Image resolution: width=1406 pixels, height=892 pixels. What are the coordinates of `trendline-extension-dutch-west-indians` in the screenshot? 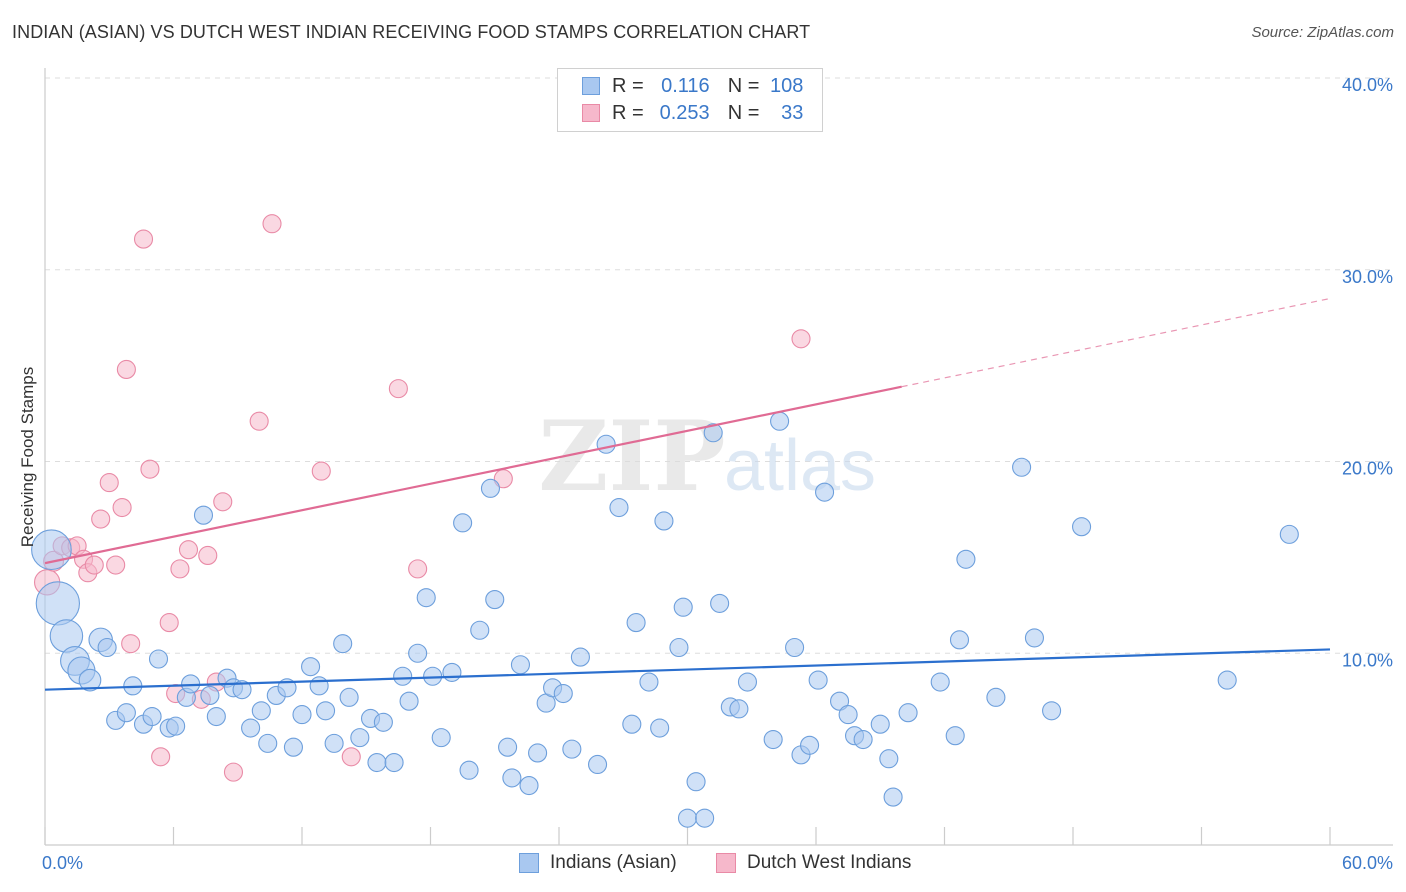 It's located at (1116, 342).